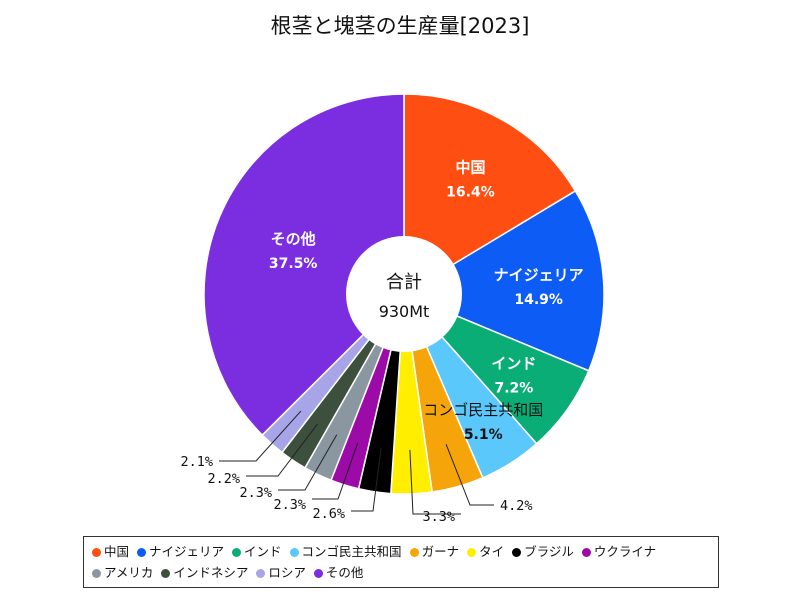 This screenshot has height=600, width=800. What do you see at coordinates (440, 551) in the screenshot?
I see `legend-label-5: ガーナ` at bounding box center [440, 551].